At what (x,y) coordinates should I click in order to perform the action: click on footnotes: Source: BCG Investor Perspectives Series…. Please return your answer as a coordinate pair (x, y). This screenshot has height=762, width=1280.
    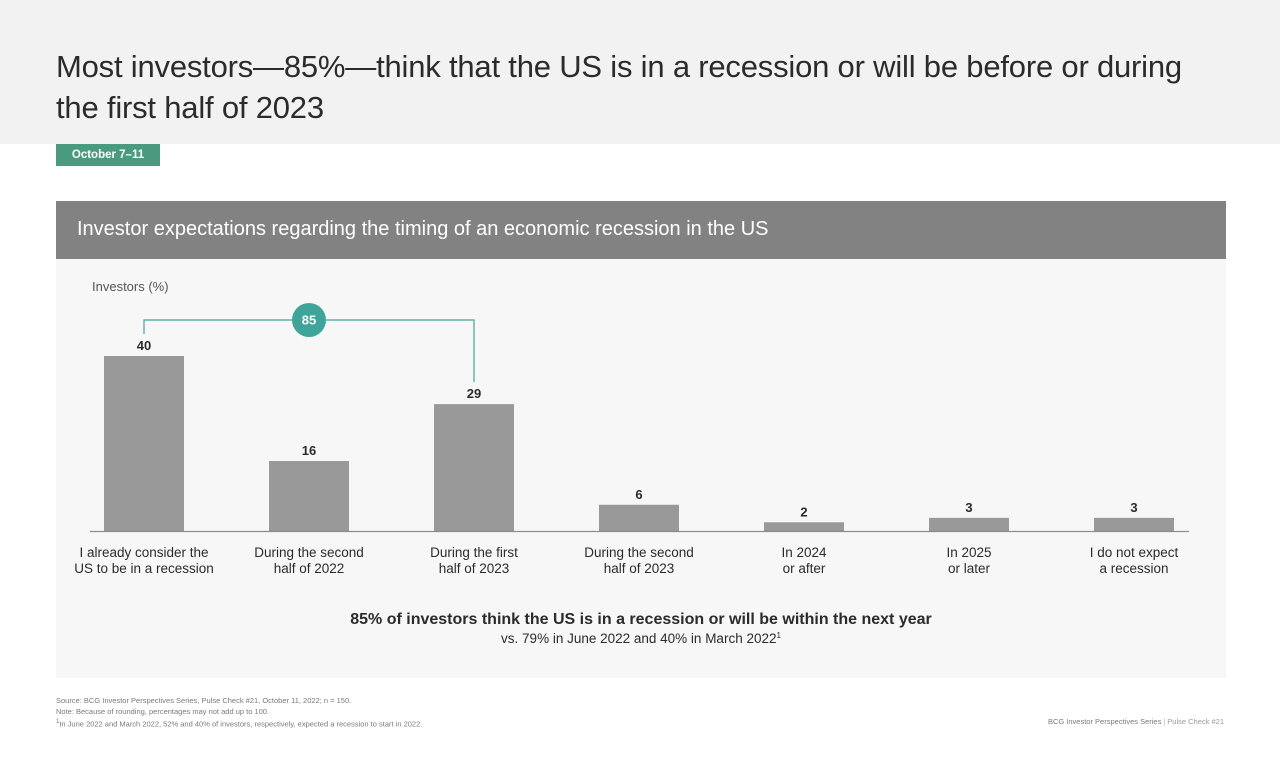
    Looking at the image, I should click on (239, 713).